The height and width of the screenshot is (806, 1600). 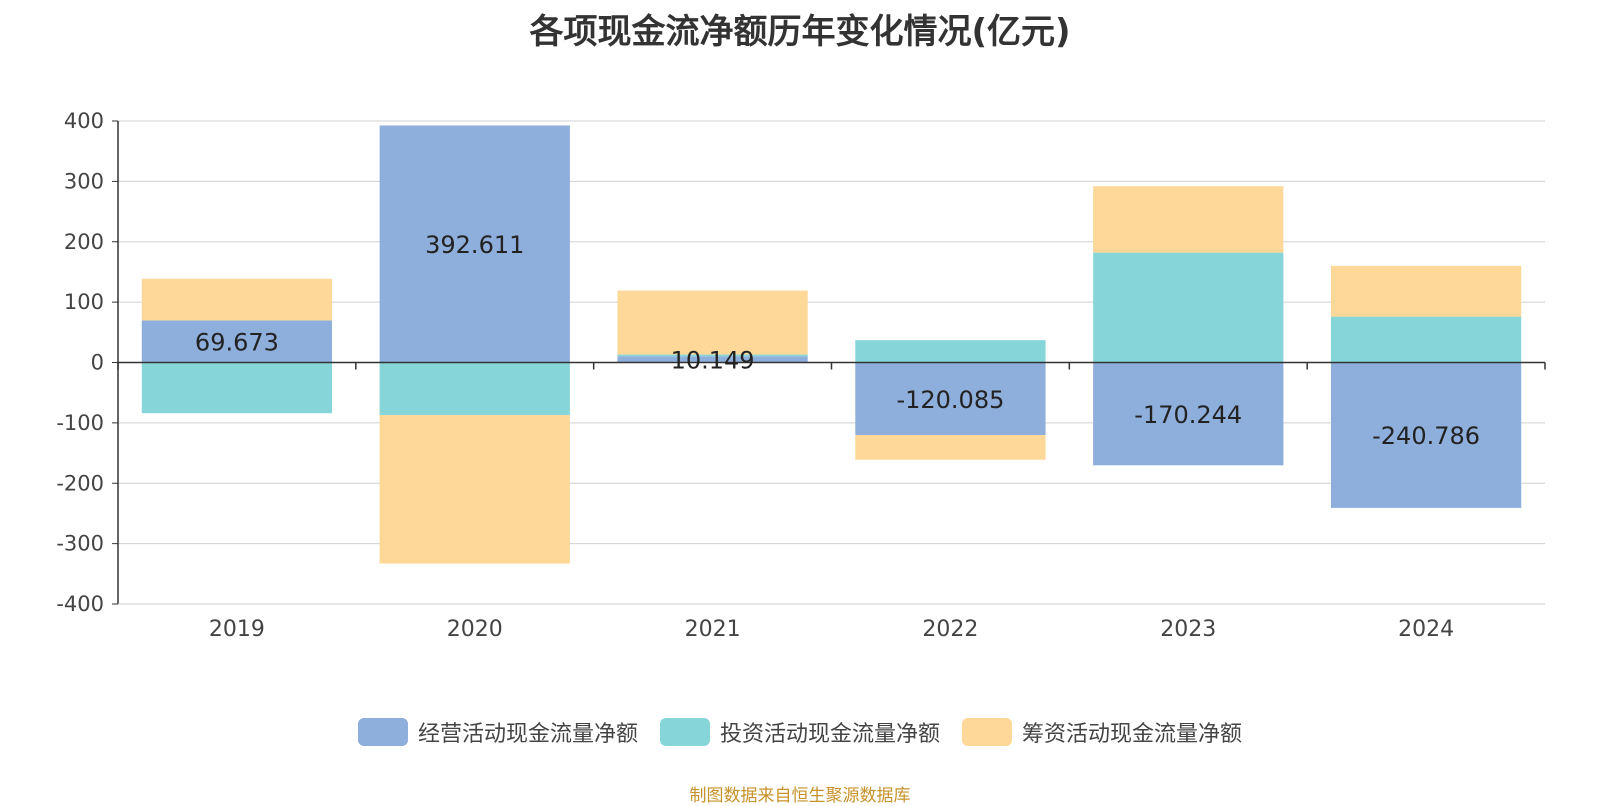 I want to click on legend-swatch-investing, so click(x=684, y=732).